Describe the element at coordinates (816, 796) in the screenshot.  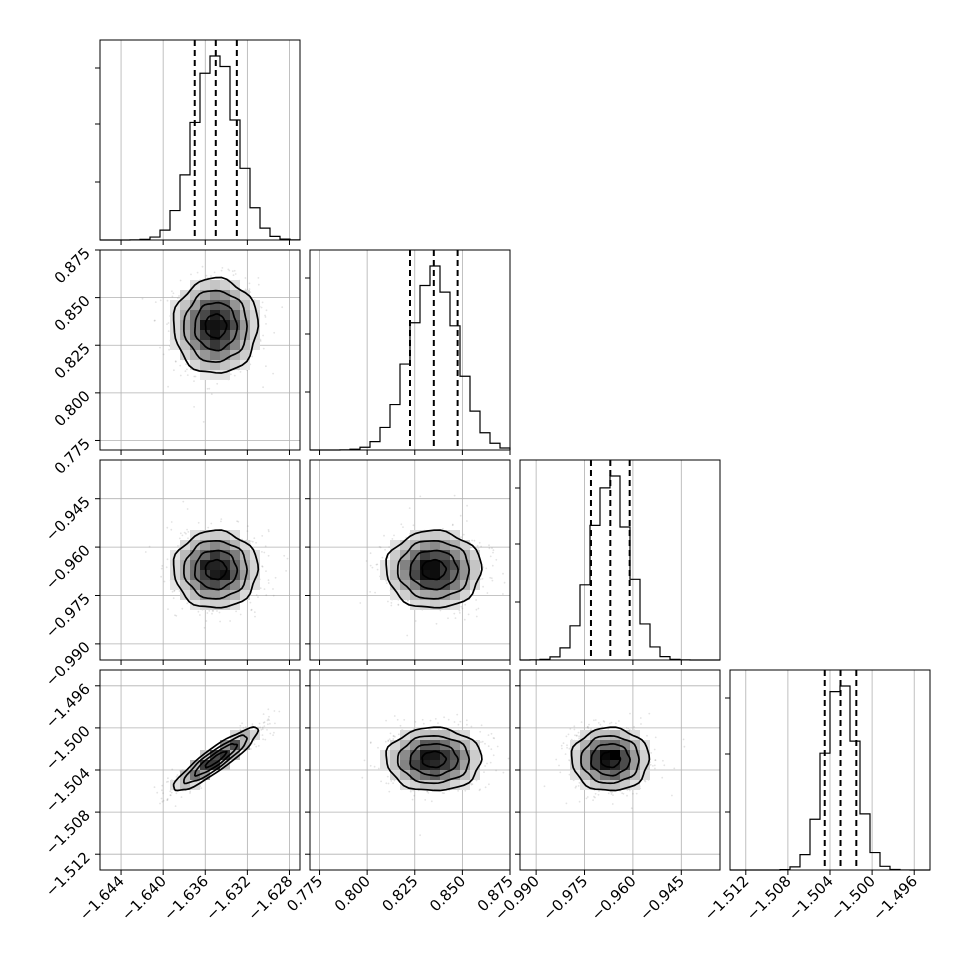
I see `histogram-panel-3: −1.512−1.508−1.504−1.500−1.496` at that location.